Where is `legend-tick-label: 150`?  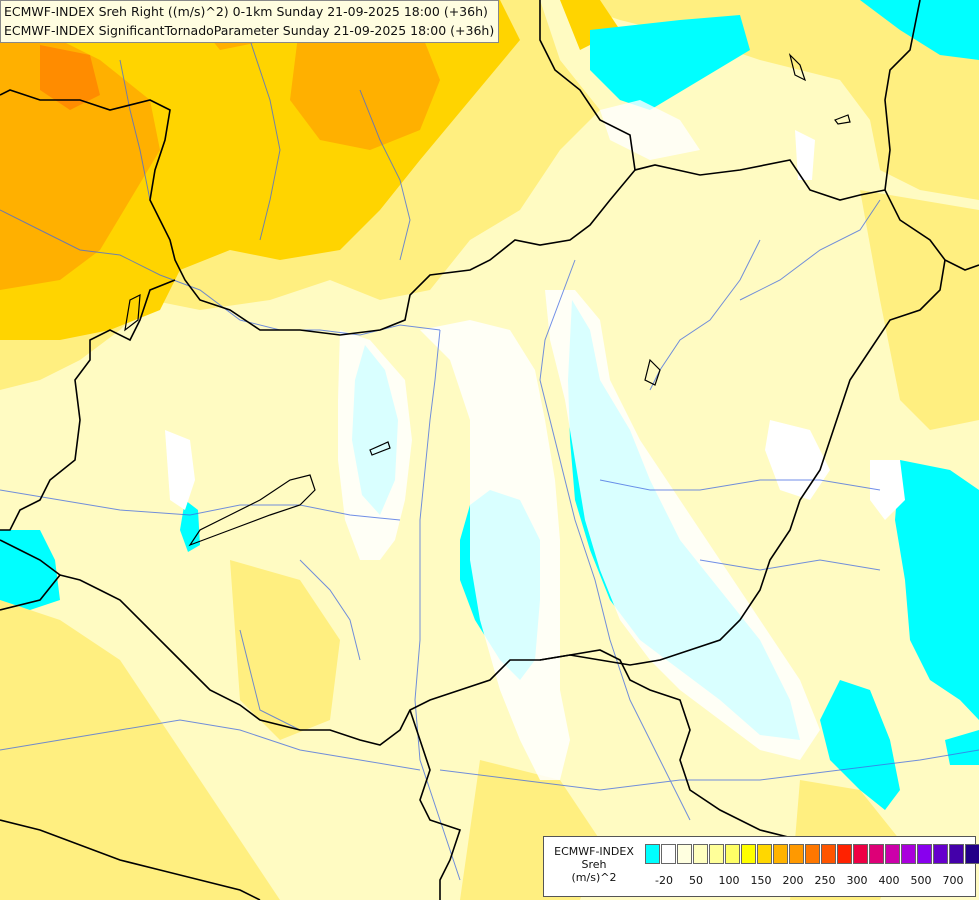 legend-tick-label: 150 is located at coordinates (761, 880).